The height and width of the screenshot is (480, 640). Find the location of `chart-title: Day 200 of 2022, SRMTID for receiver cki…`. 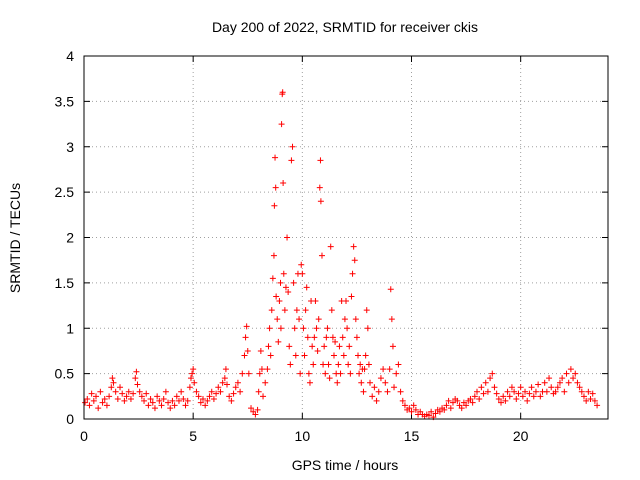

chart-title: Day 200 of 2022, SRMTID for receiver cki… is located at coordinates (345, 27).